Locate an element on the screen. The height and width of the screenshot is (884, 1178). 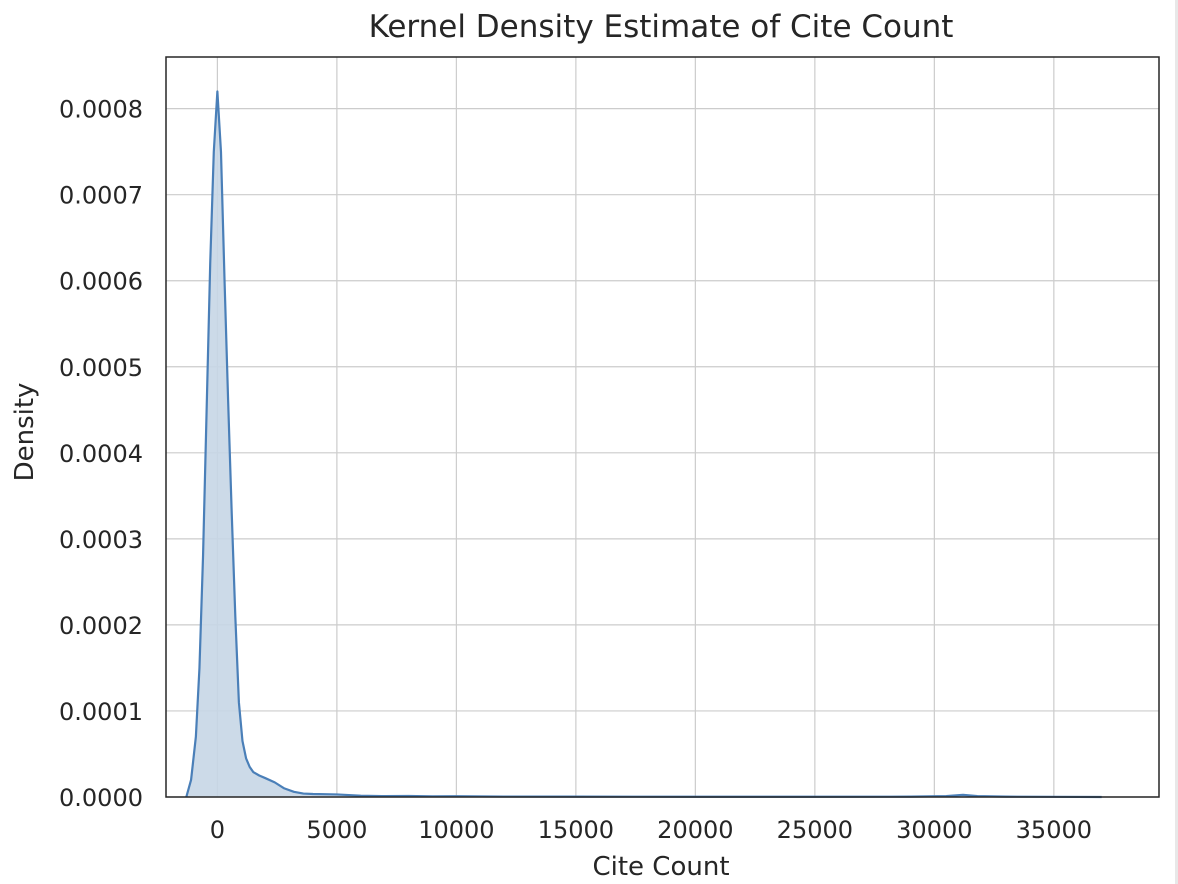
x-tick-label: 35000 is located at coordinates (1054, 830).